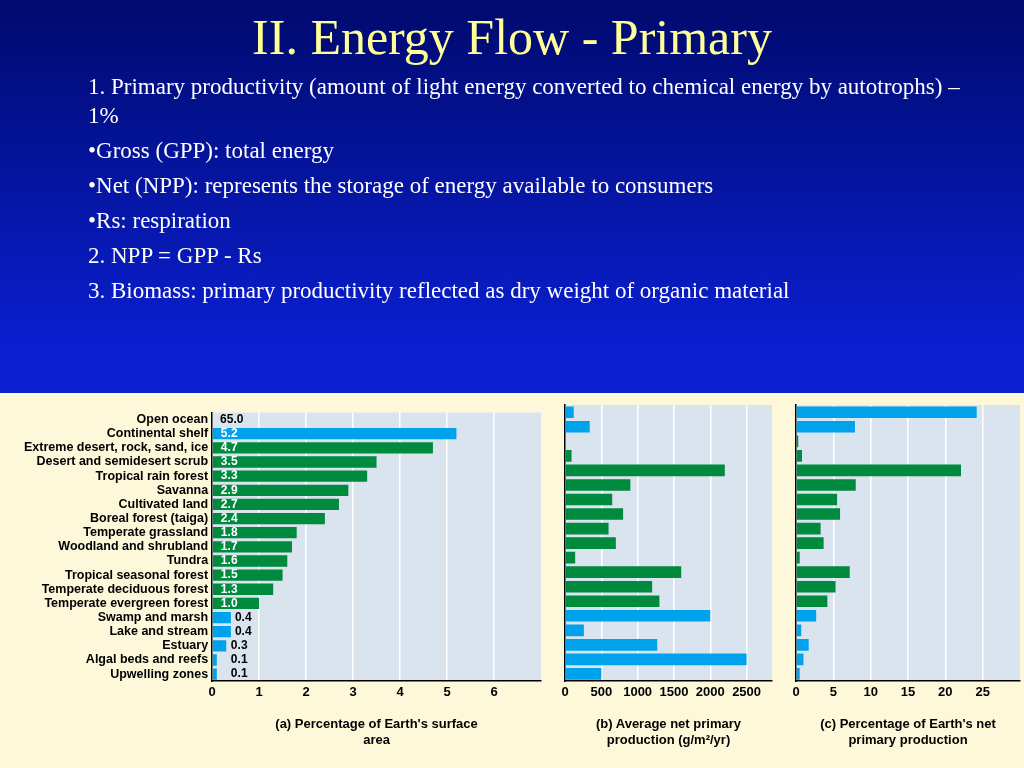  I want to click on x-tick-label: 5, so click(833, 691).